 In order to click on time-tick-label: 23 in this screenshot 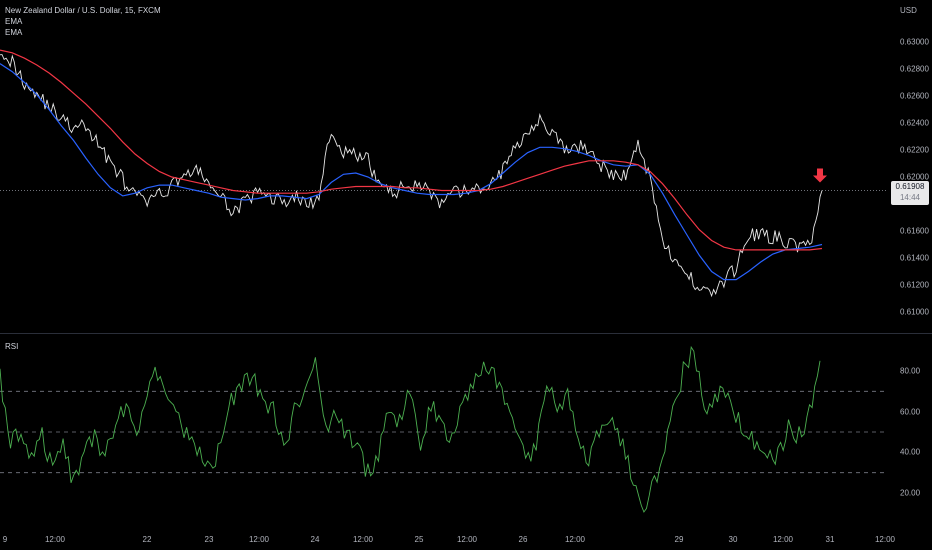, I will do `click(209, 539)`.